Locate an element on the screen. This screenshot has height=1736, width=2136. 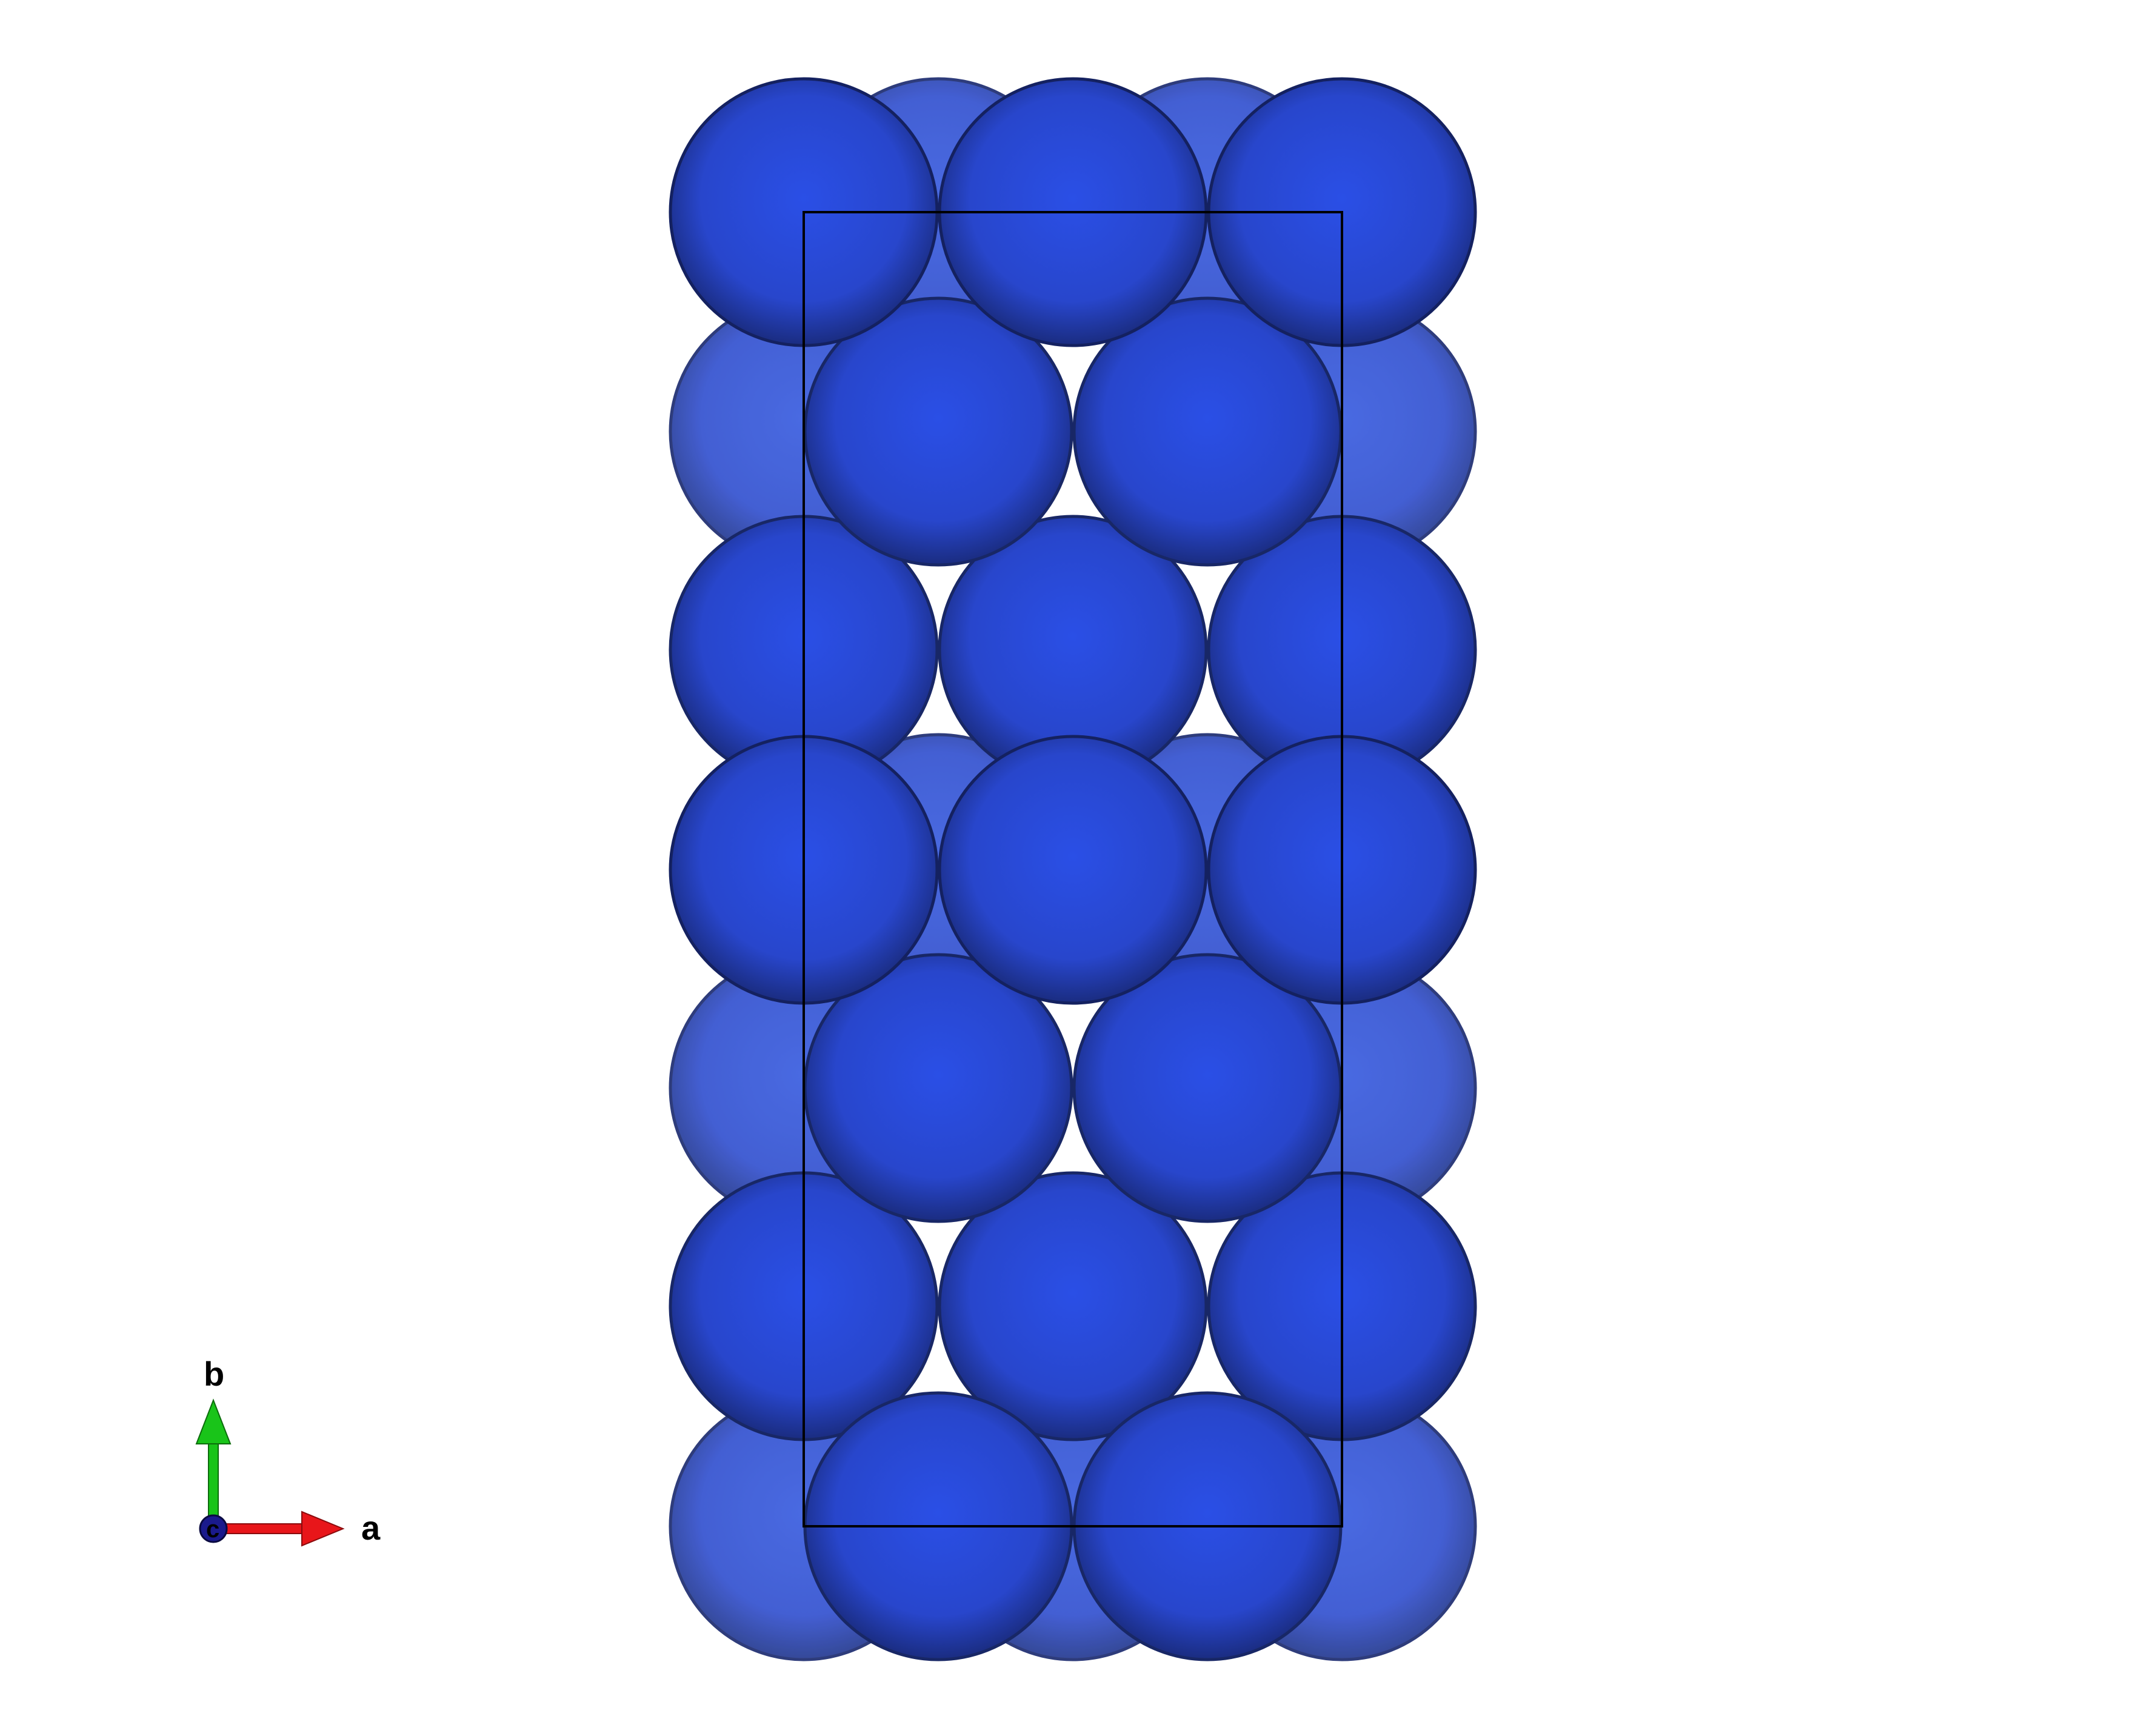
a-axis-arrowhead is located at coordinates (323, 1529).